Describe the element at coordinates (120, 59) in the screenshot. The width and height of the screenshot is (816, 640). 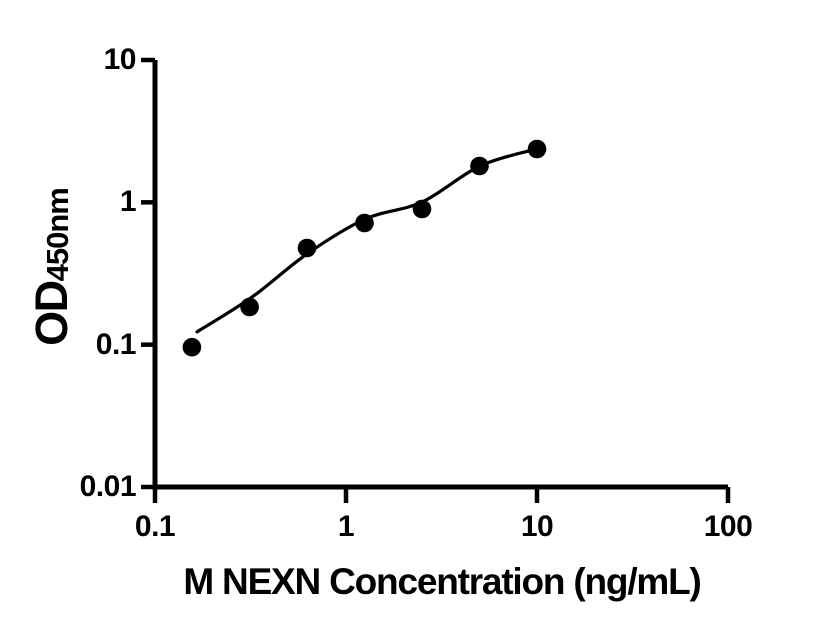
I see `y-tick-label-10: 10` at that location.